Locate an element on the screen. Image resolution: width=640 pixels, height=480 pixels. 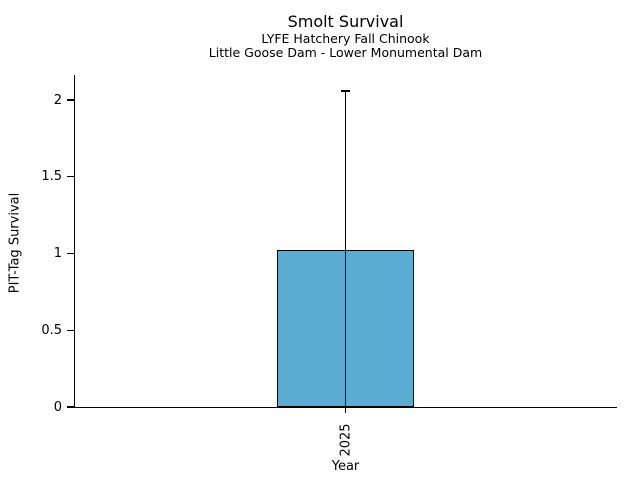
error-bar-line is located at coordinates (345, 248).